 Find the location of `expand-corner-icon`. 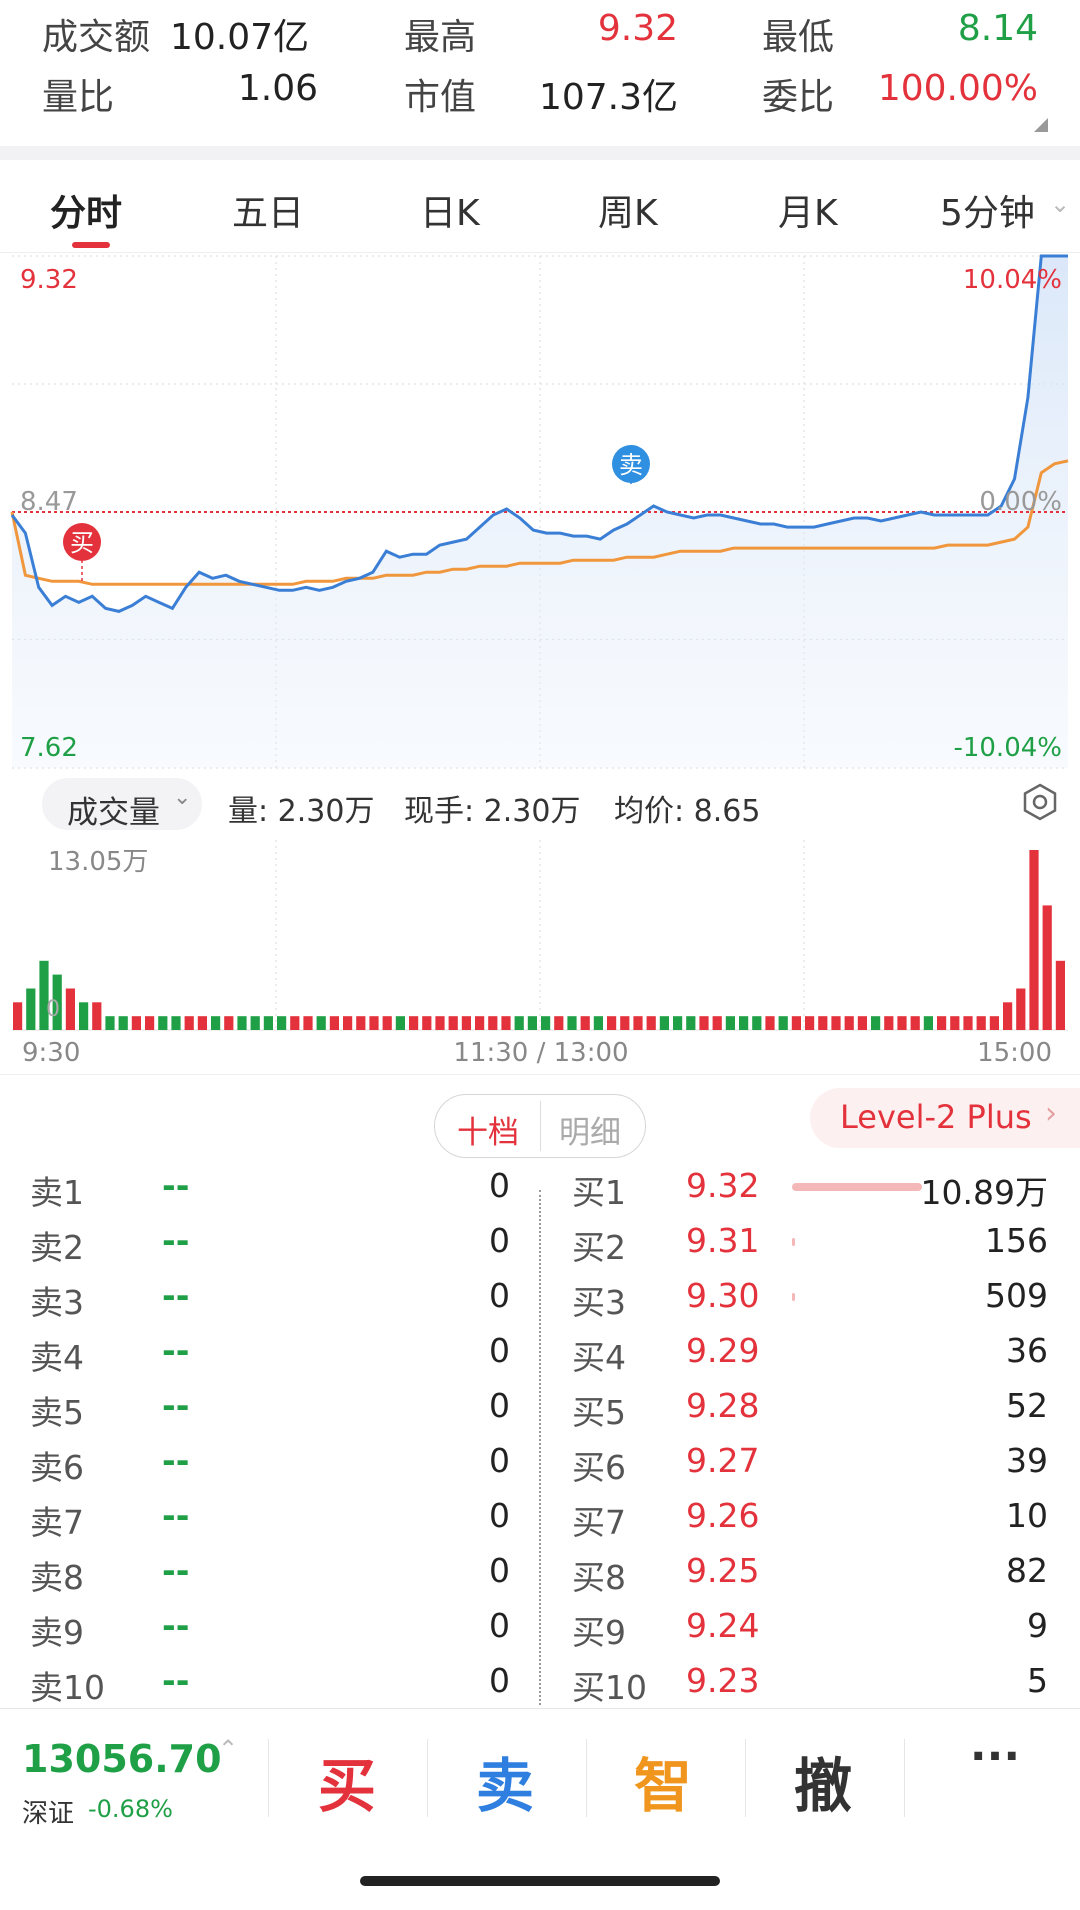

expand-corner-icon is located at coordinates (1041, 125).